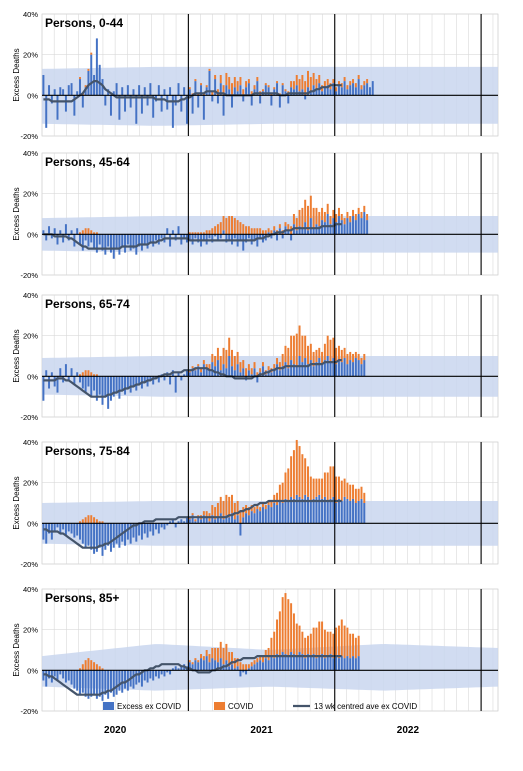  What do you see at coordinates (192, 378) in the screenshot?
I see `average-line` at bounding box center [192, 378].